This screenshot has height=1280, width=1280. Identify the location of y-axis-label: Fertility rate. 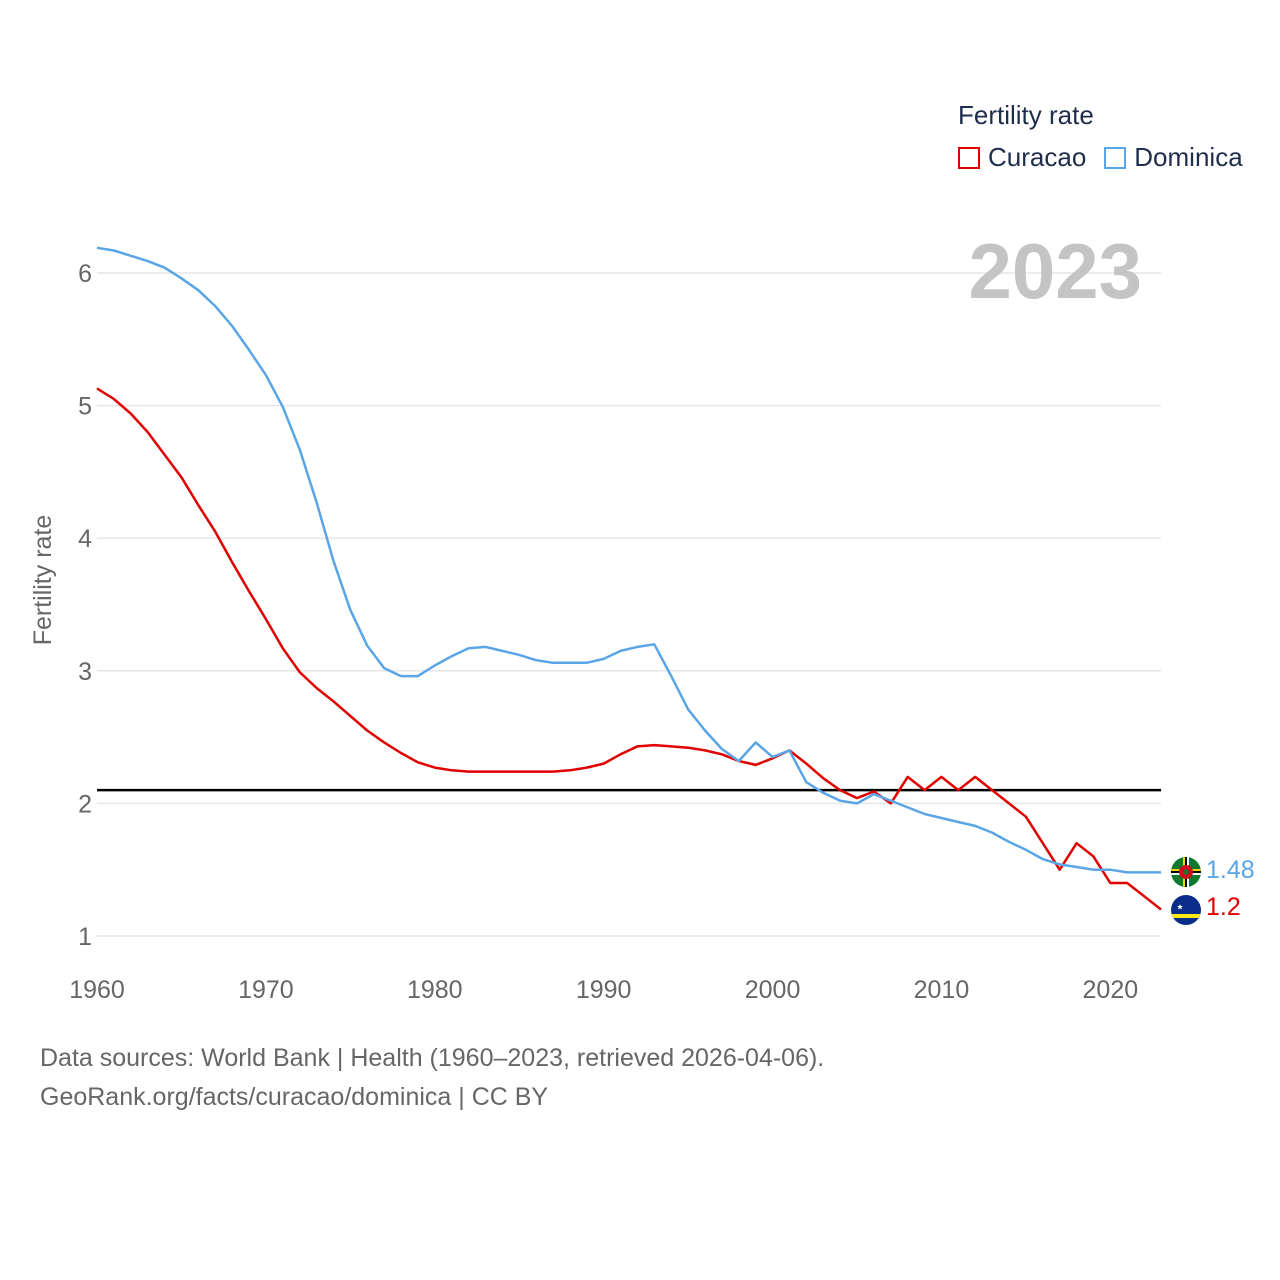
(43, 580).